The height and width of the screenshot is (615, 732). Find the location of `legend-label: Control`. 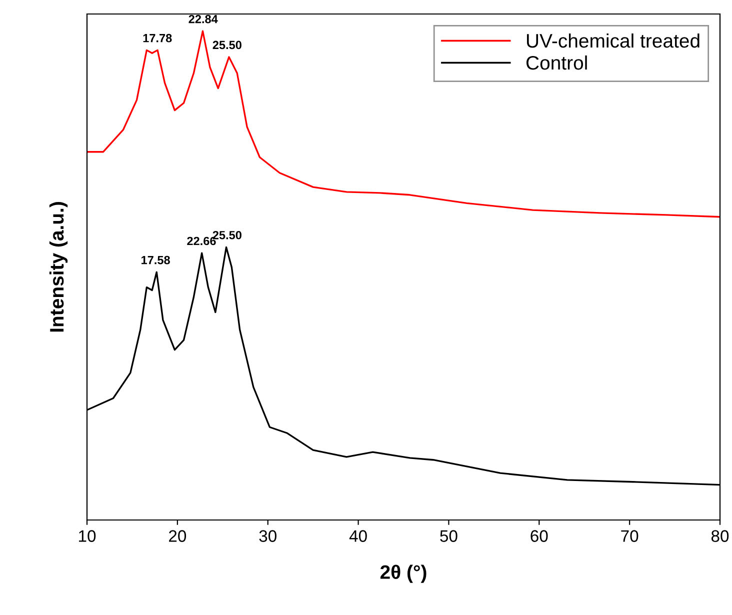

legend-label: Control is located at coordinates (556, 62).